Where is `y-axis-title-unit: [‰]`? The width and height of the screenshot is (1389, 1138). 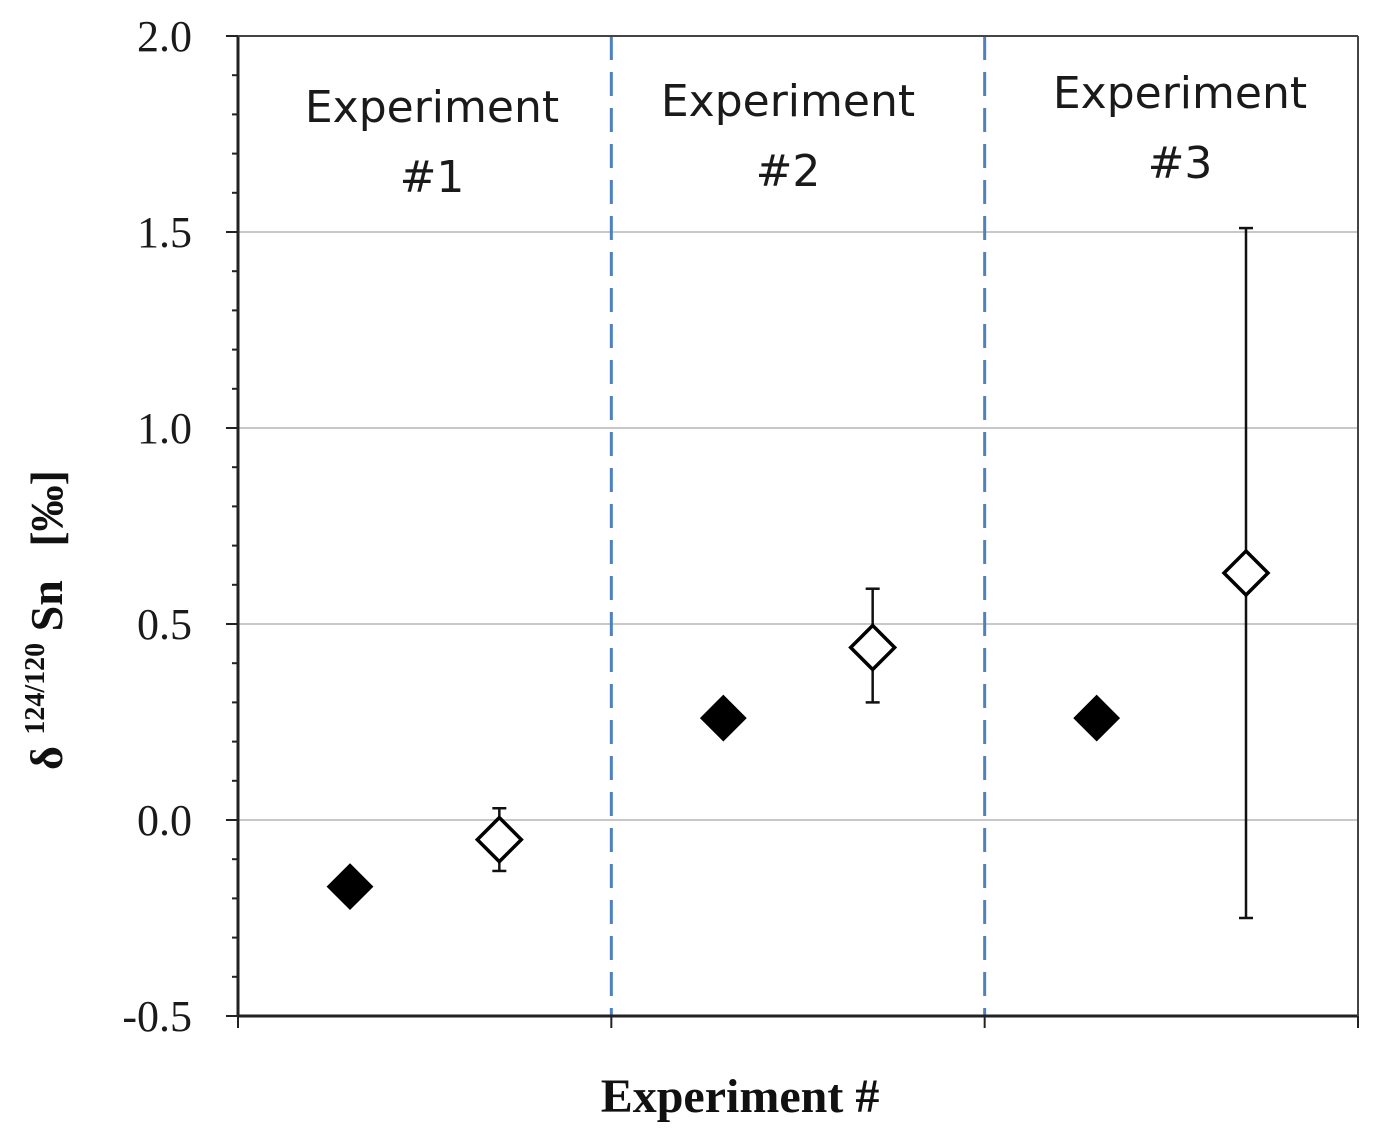 y-axis-title-unit: [‰] is located at coordinates (46, 508).